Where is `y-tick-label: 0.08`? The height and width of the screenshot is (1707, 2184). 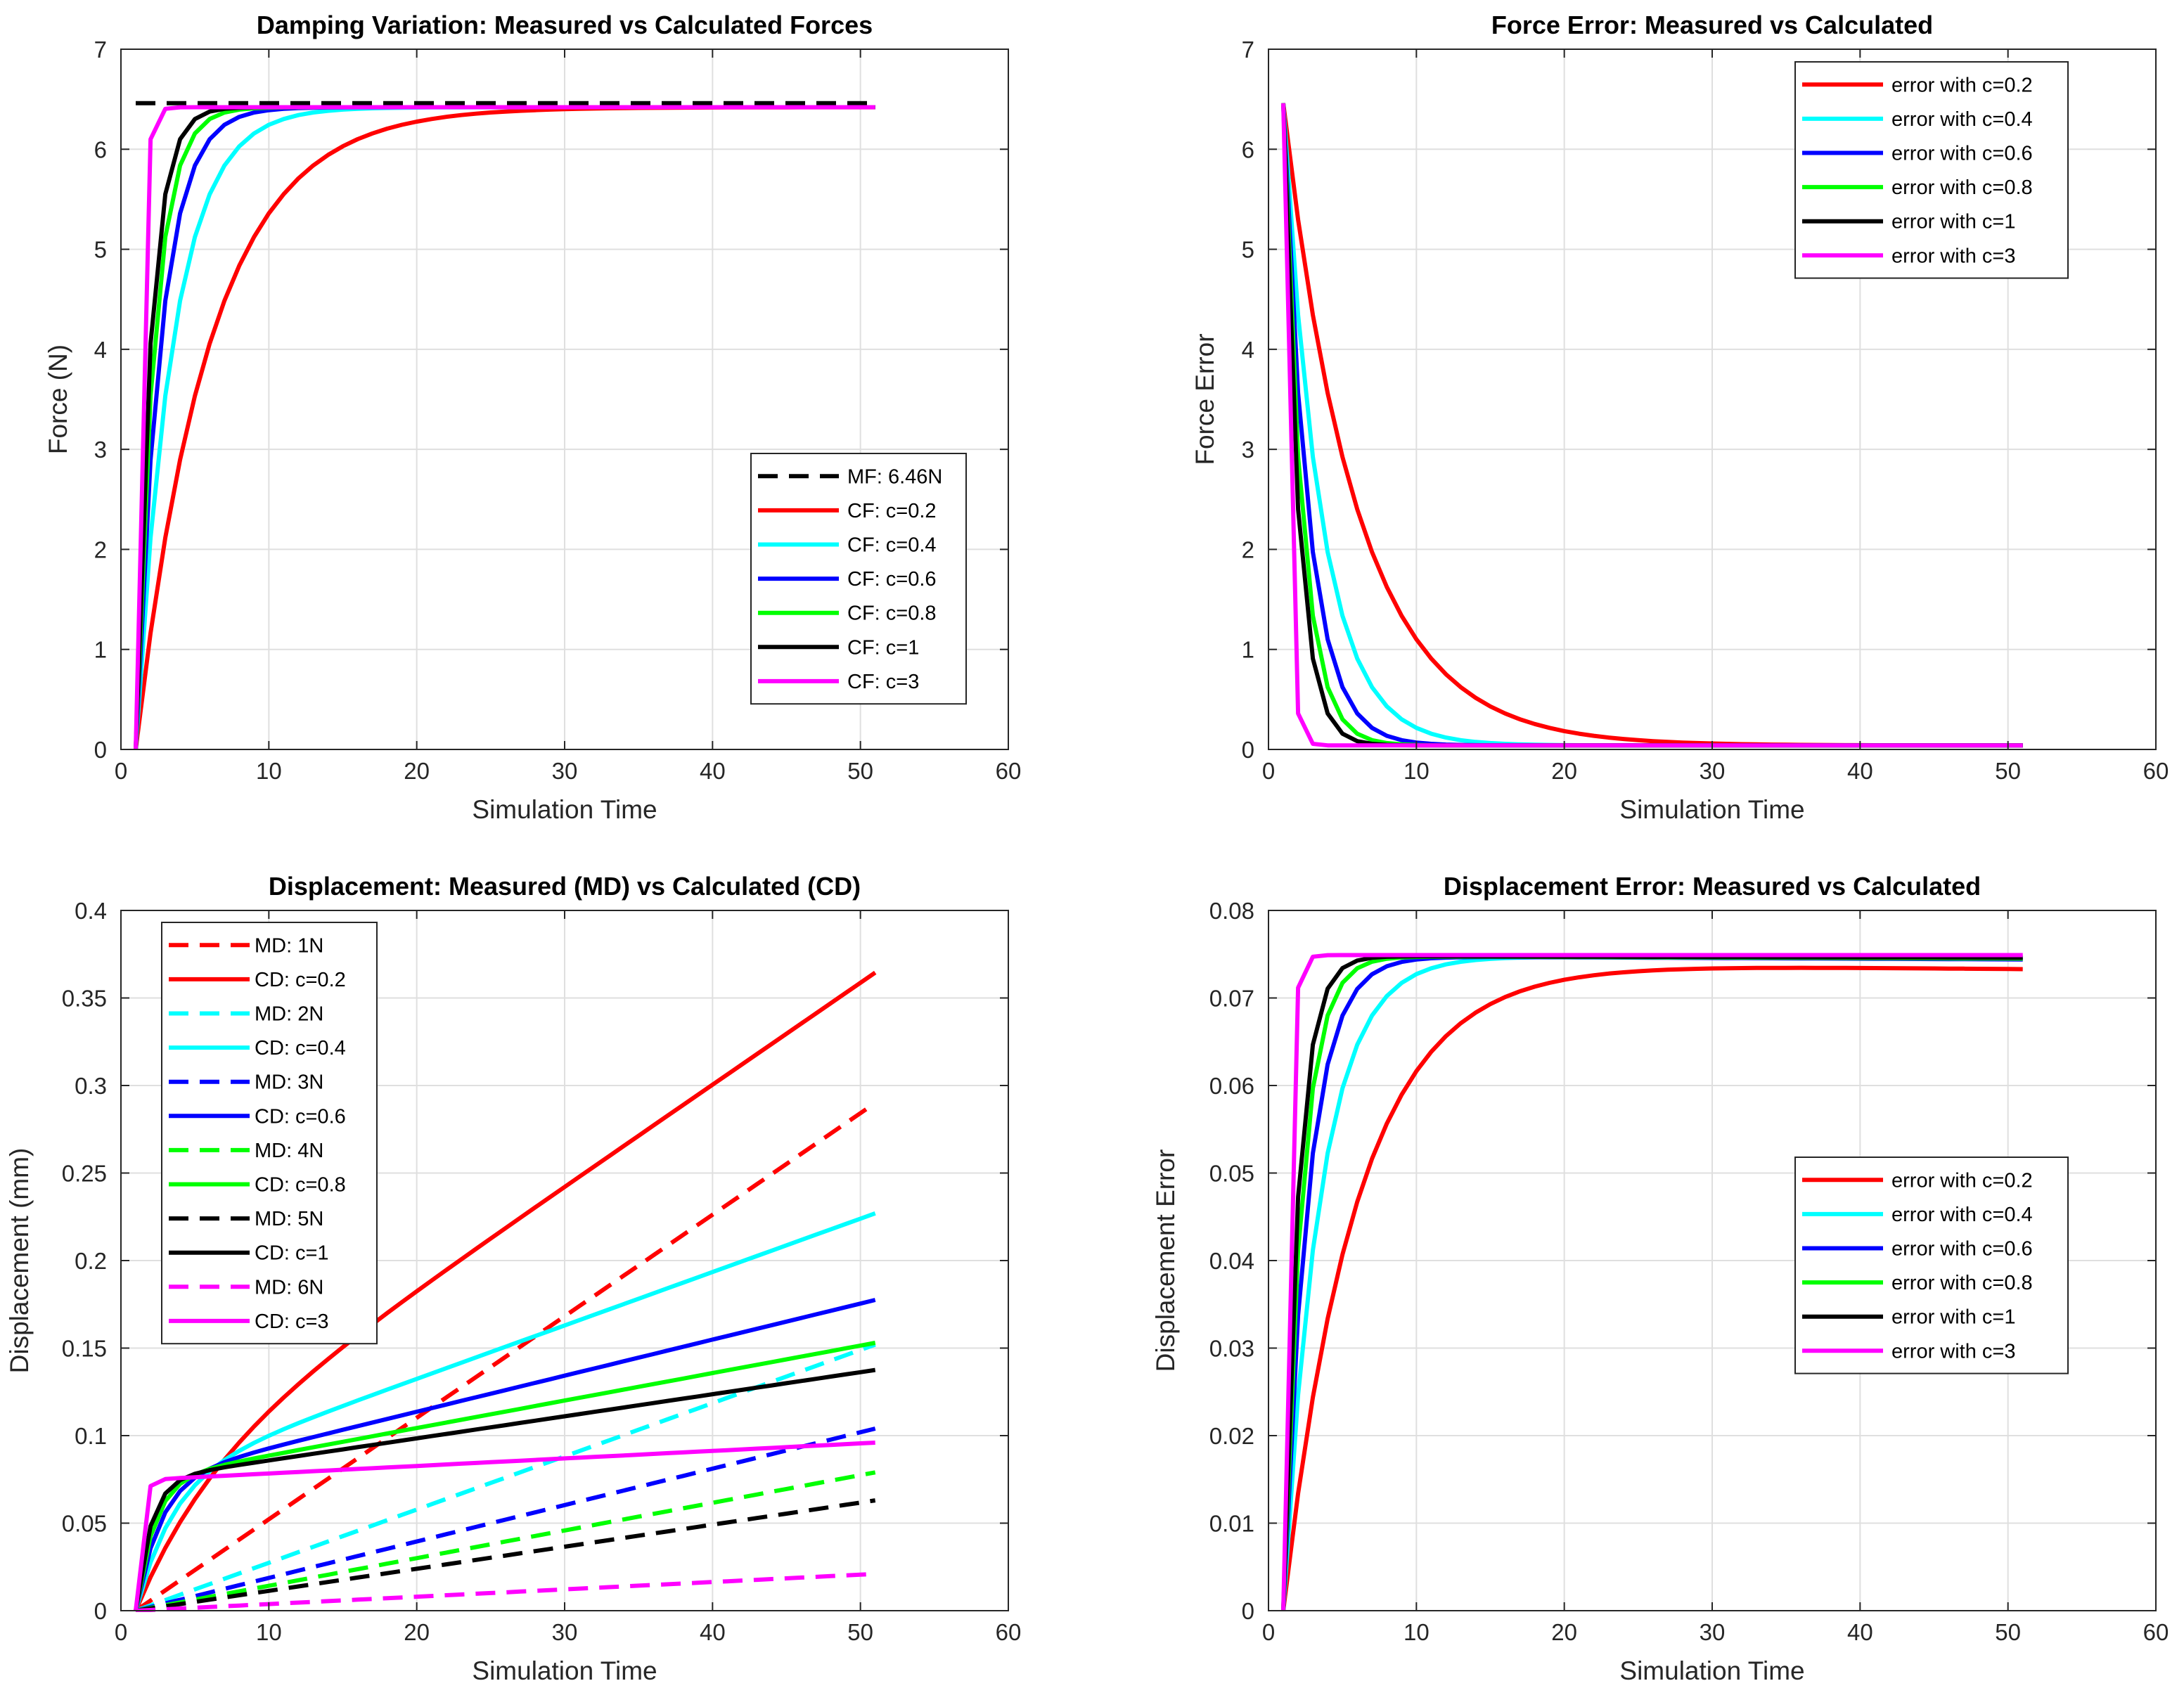
y-tick-label: 0.08 is located at coordinates (1231, 911).